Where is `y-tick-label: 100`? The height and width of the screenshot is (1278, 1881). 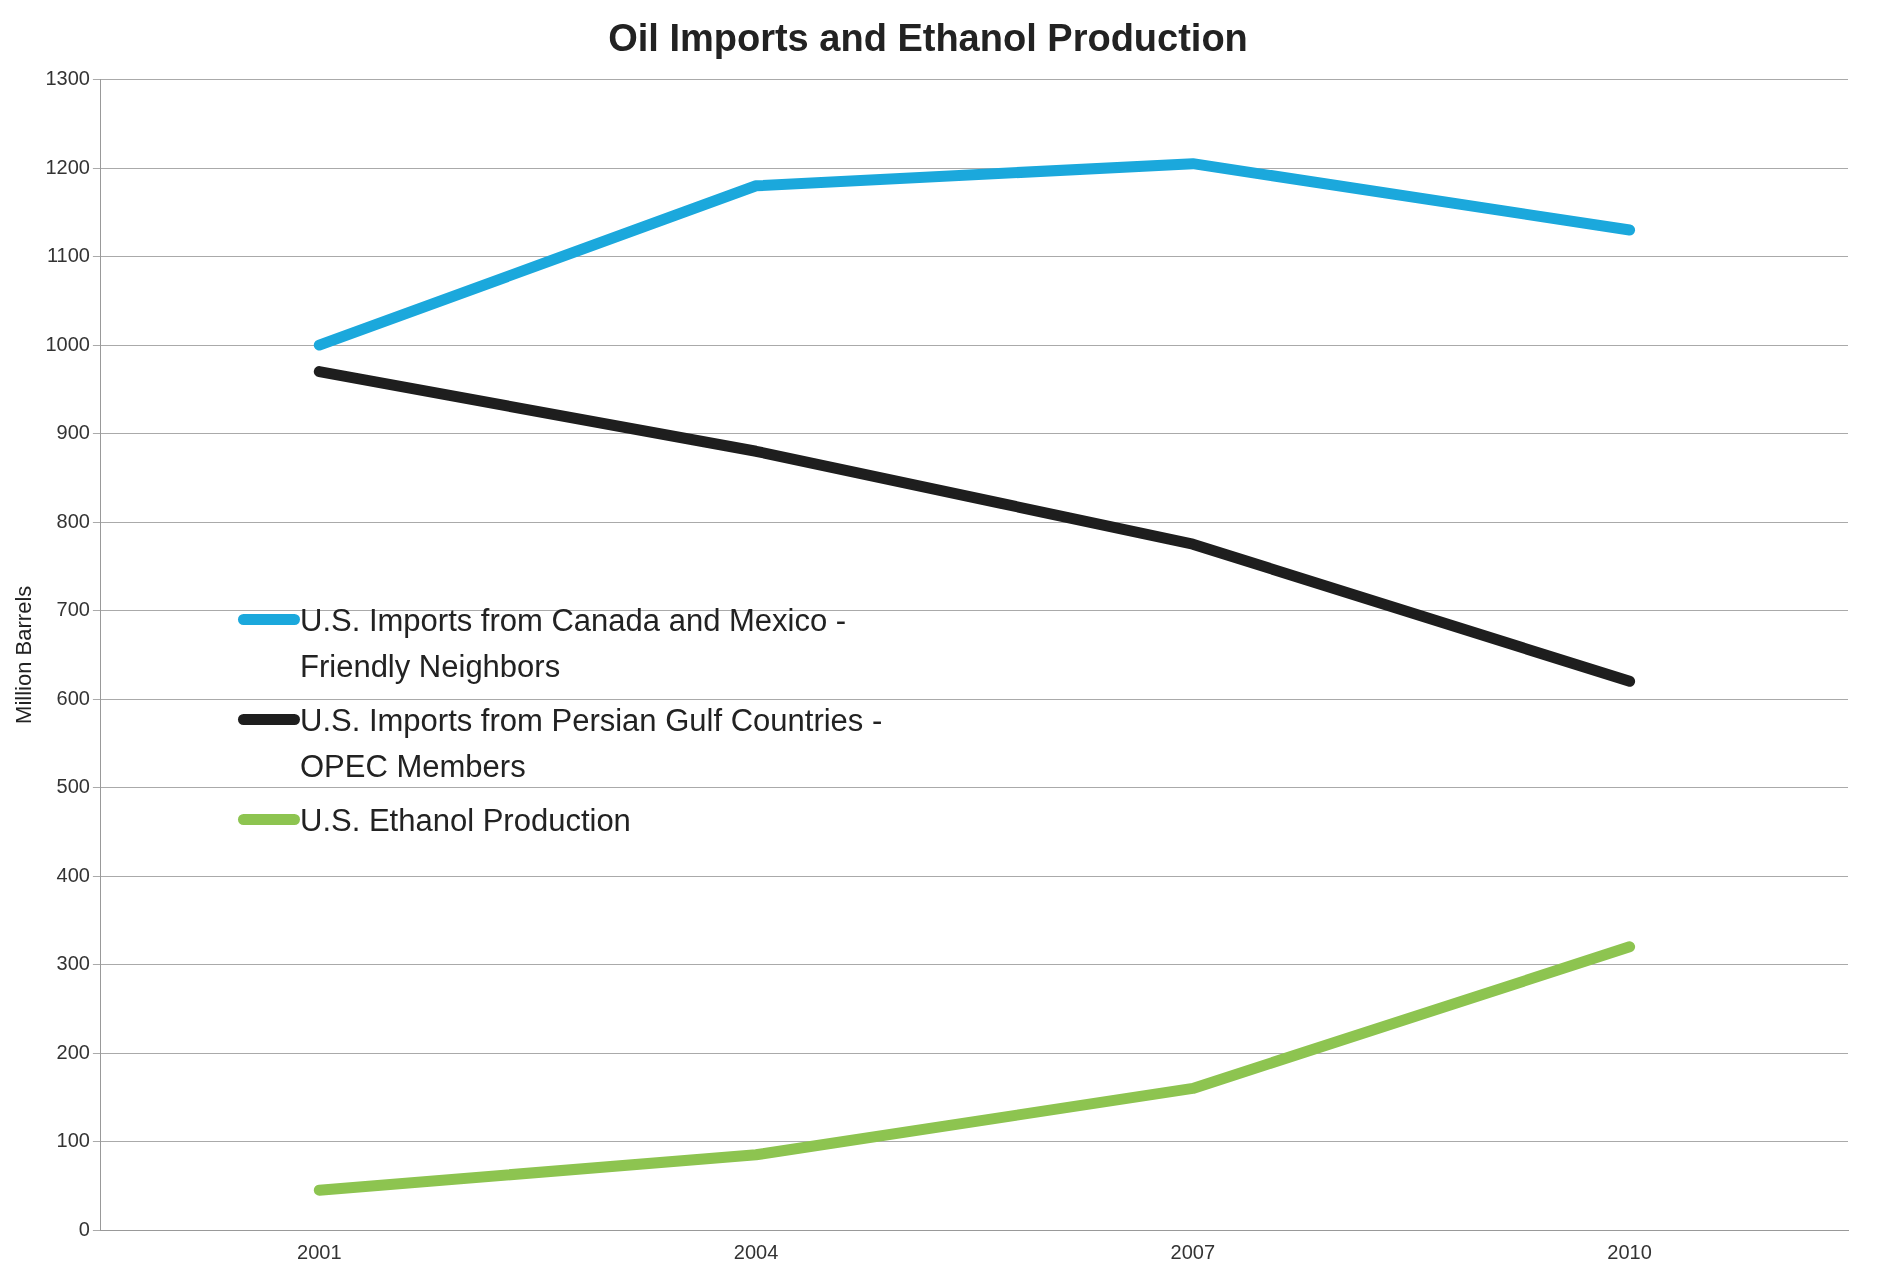 y-tick-label: 100 is located at coordinates (73, 1140).